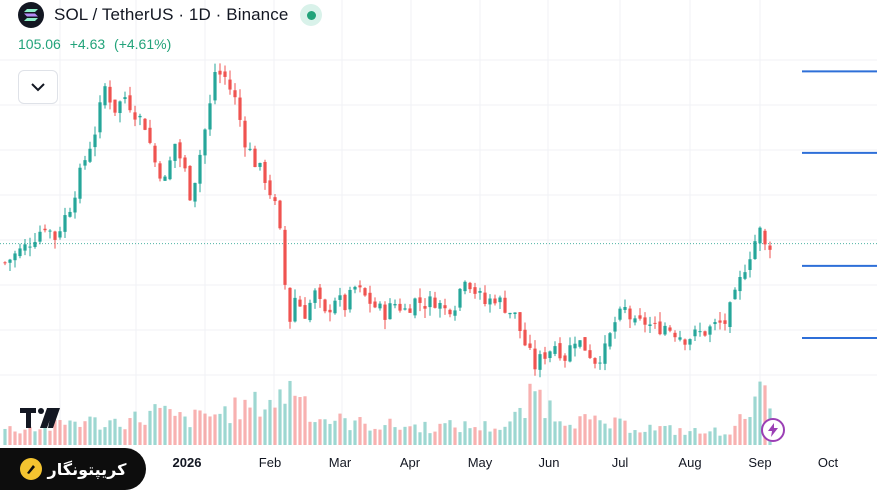 Image resolution: width=877 pixels, height=493 pixels. Describe the element at coordinates (171, 14) in the screenshot. I see `symbol-title: SOL / TetherUS · 1D · Binance` at that location.